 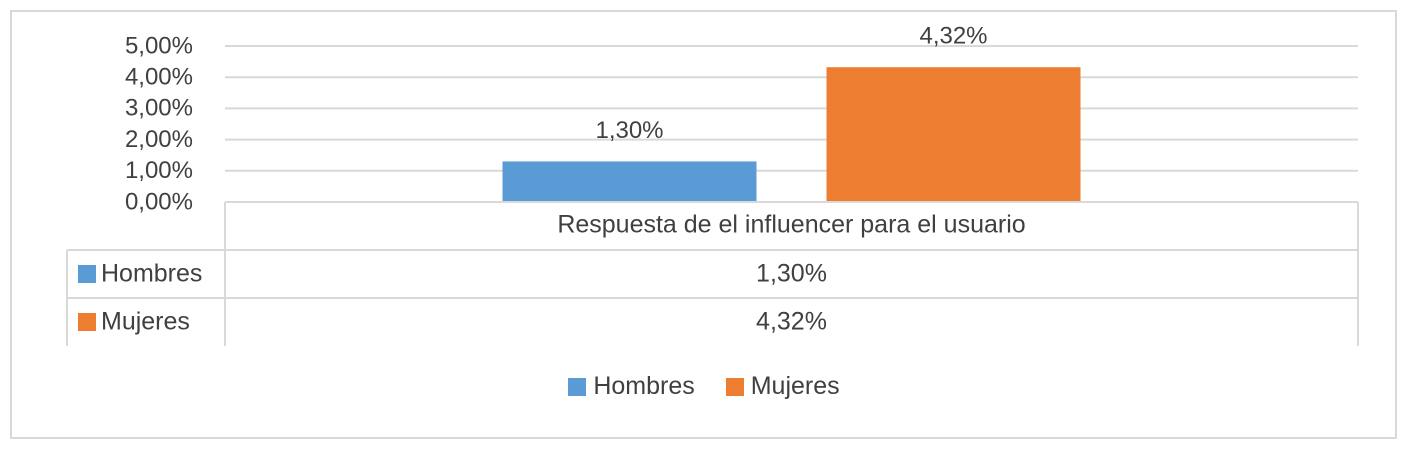 I want to click on table-series-name-hombres: Hombres, so click(x=151, y=274).